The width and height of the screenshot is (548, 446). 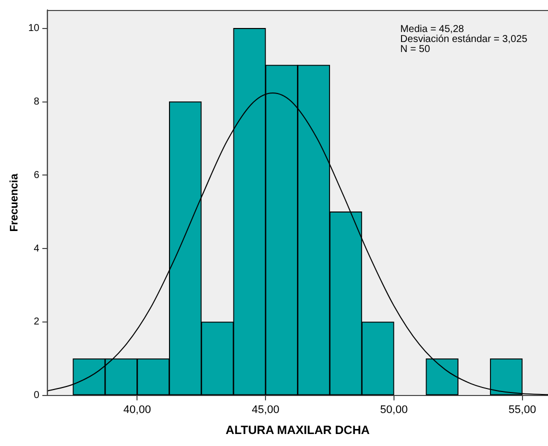 I want to click on x-tick-label: 55,00, so click(x=522, y=410).